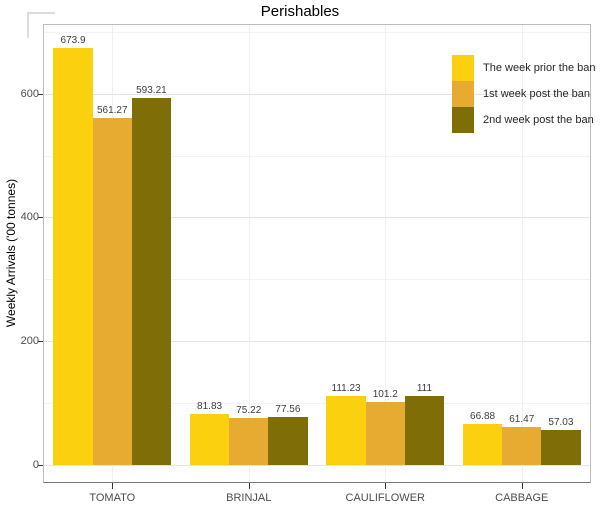  I want to click on x-tick-label-cabbage: CABBAGE, so click(522, 498).